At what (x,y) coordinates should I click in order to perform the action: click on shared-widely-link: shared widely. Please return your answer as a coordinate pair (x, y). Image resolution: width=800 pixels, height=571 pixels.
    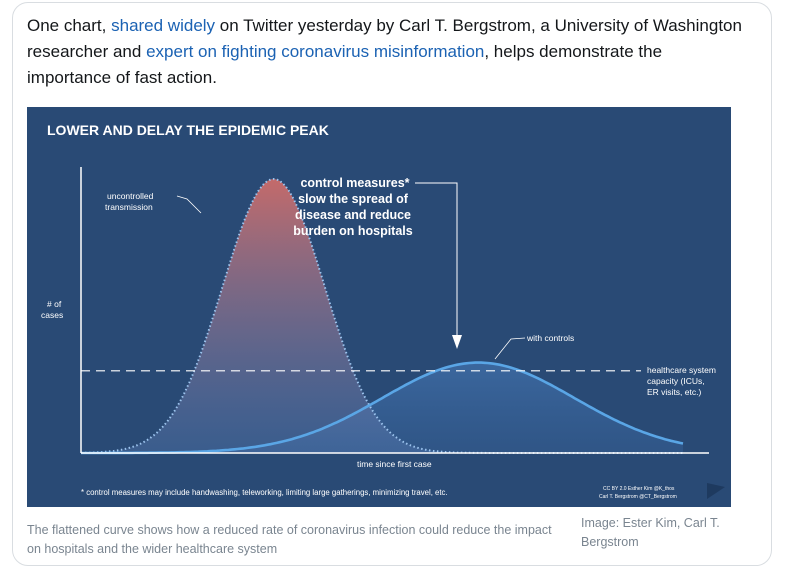
    Looking at the image, I should click on (163, 25).